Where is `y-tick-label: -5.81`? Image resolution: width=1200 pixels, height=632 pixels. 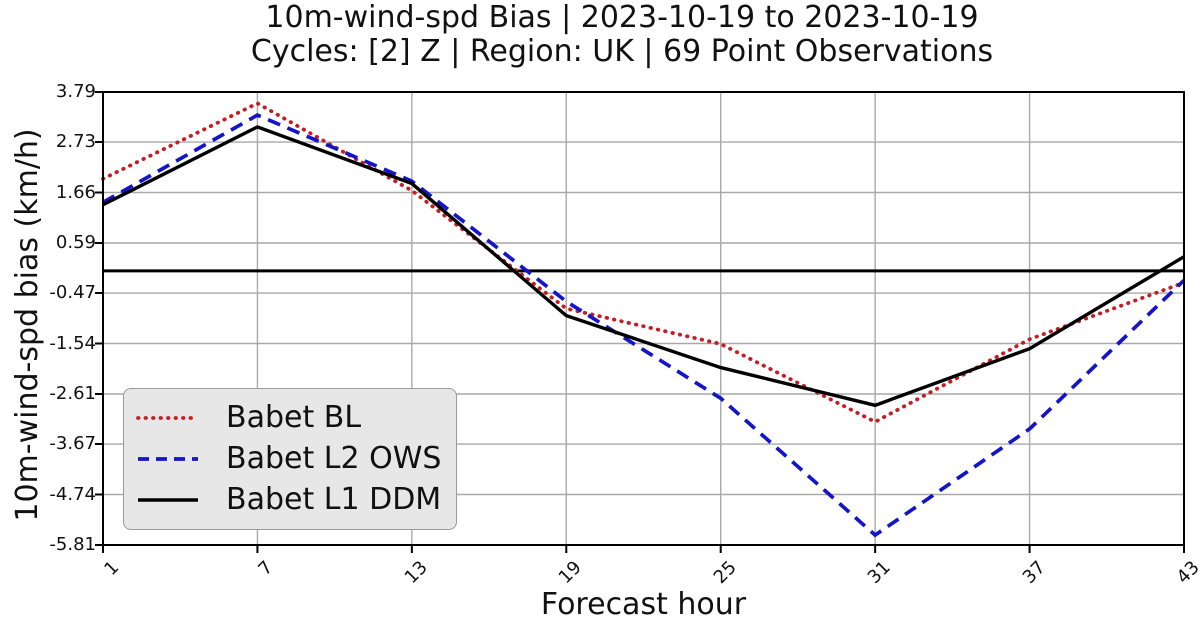
y-tick-label: -5.81 is located at coordinates (72, 544).